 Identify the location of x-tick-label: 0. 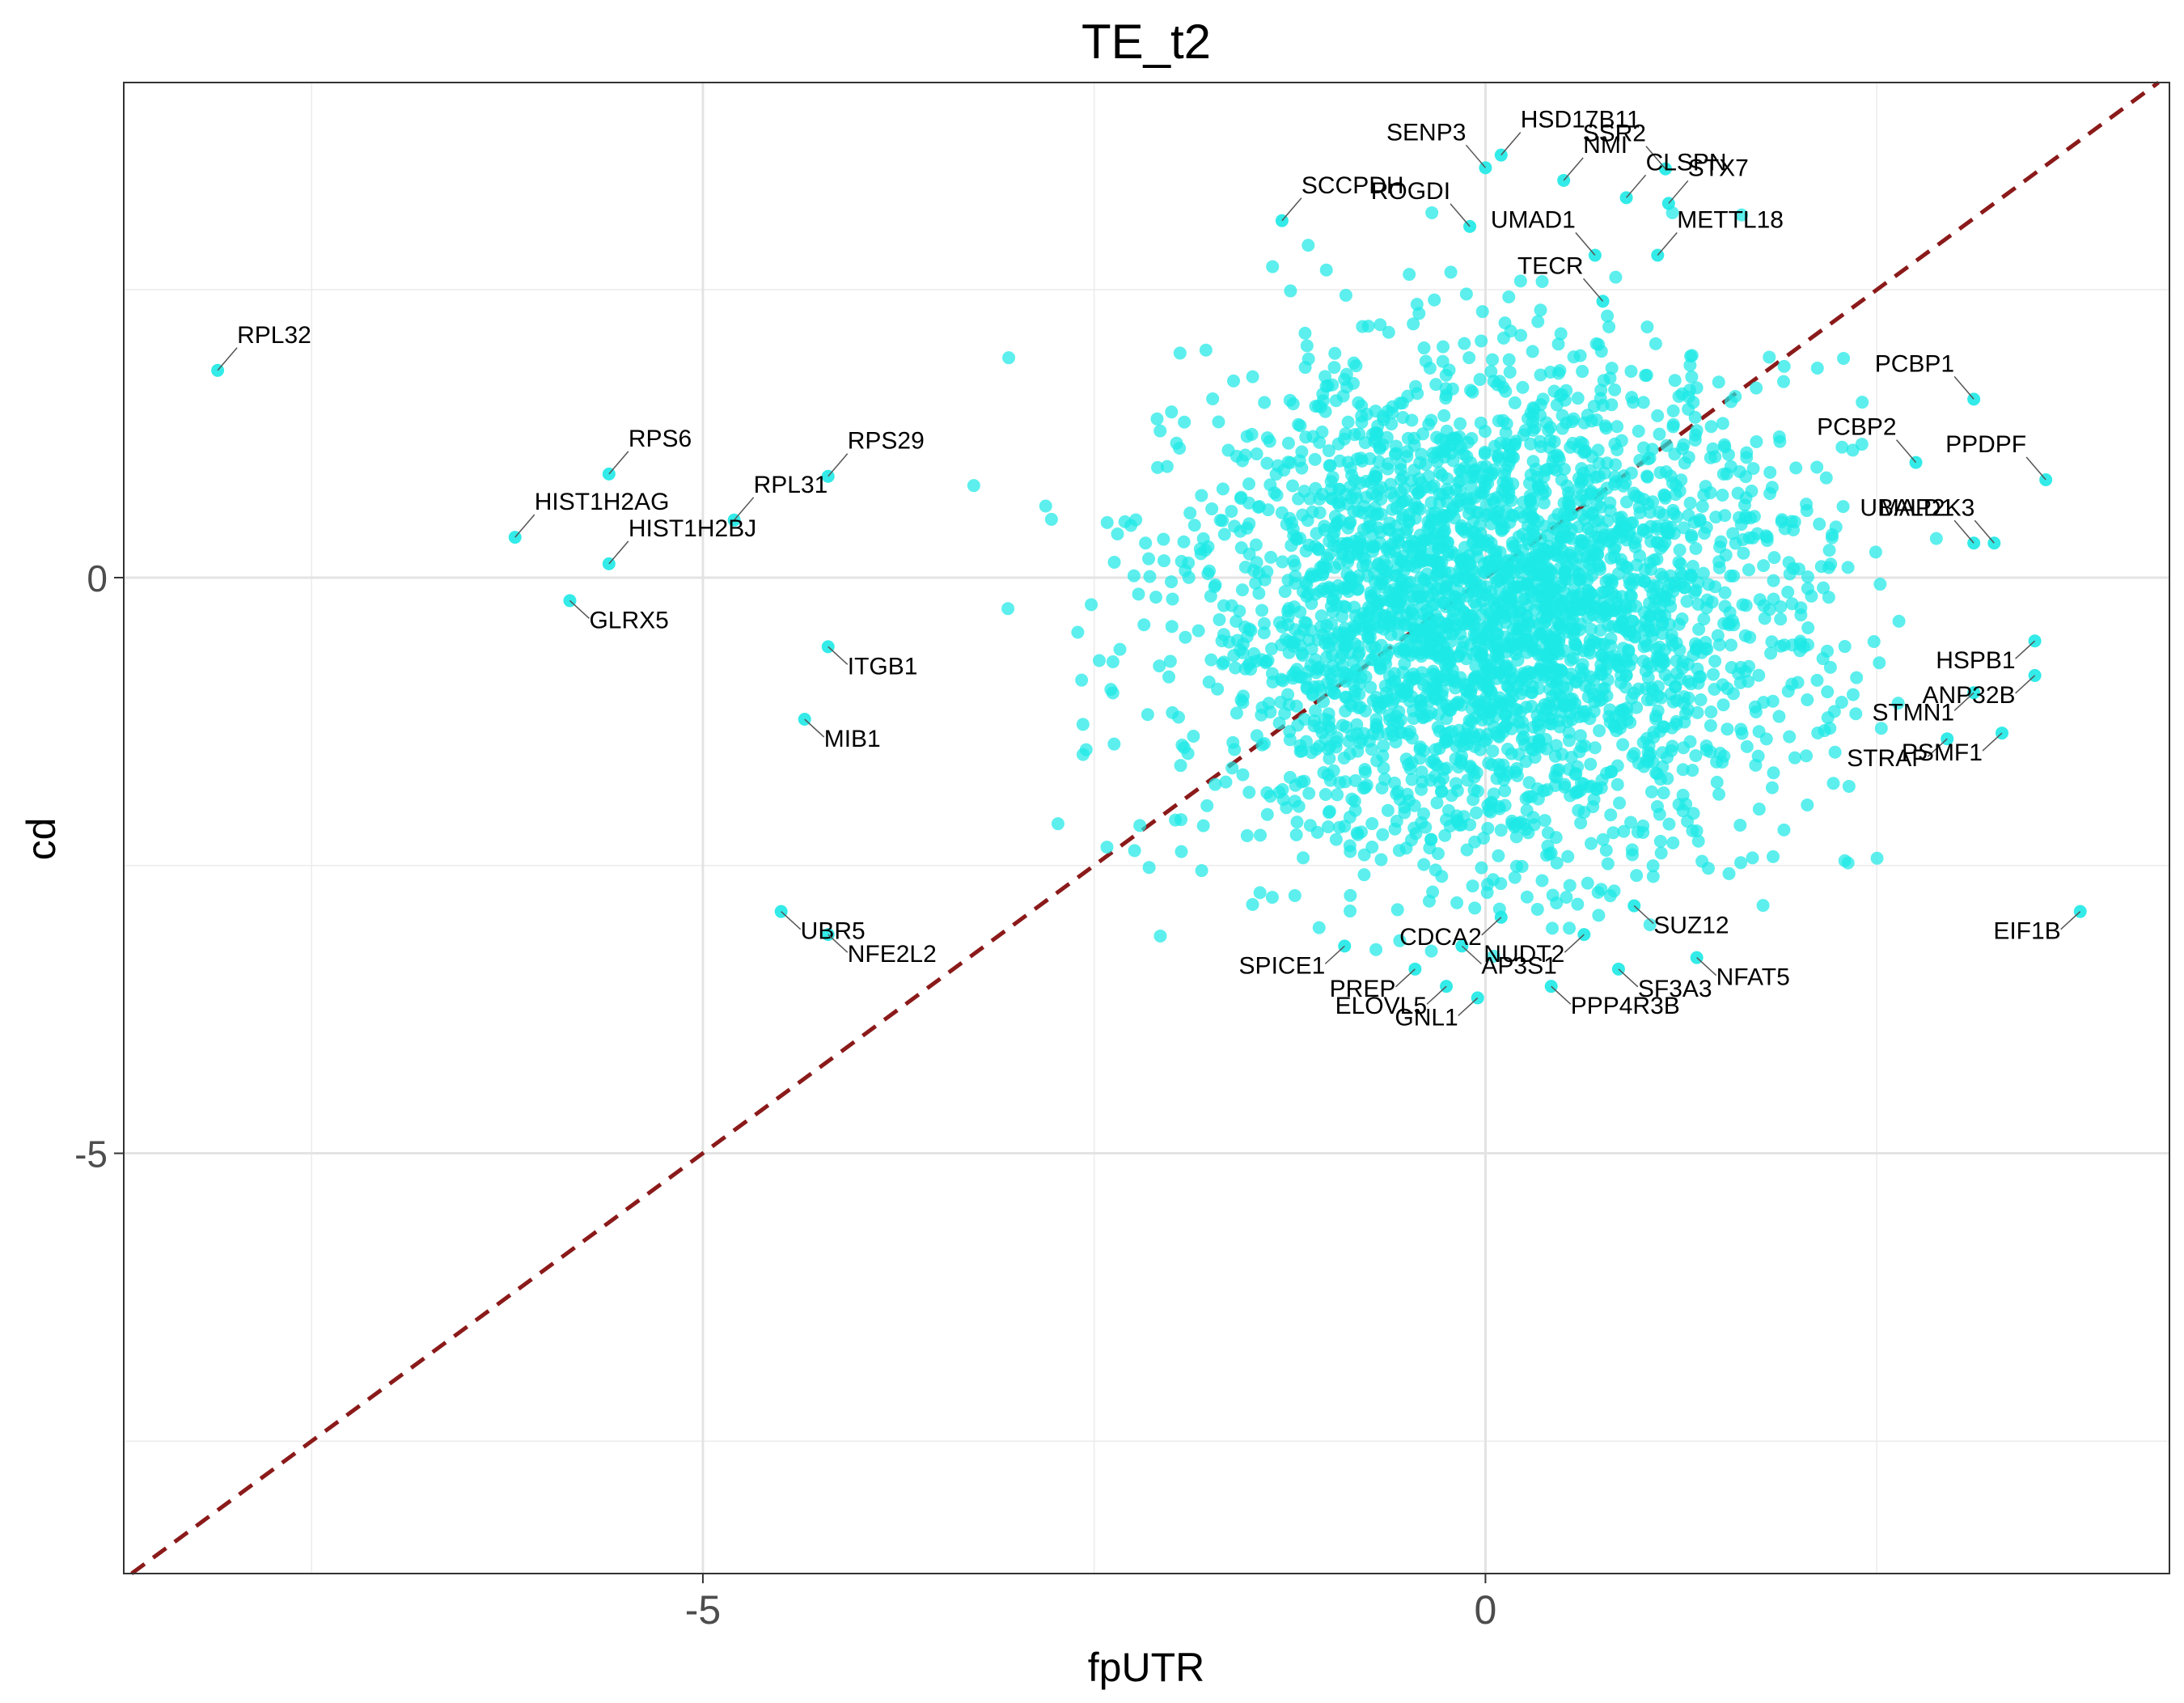
(1486, 1610).